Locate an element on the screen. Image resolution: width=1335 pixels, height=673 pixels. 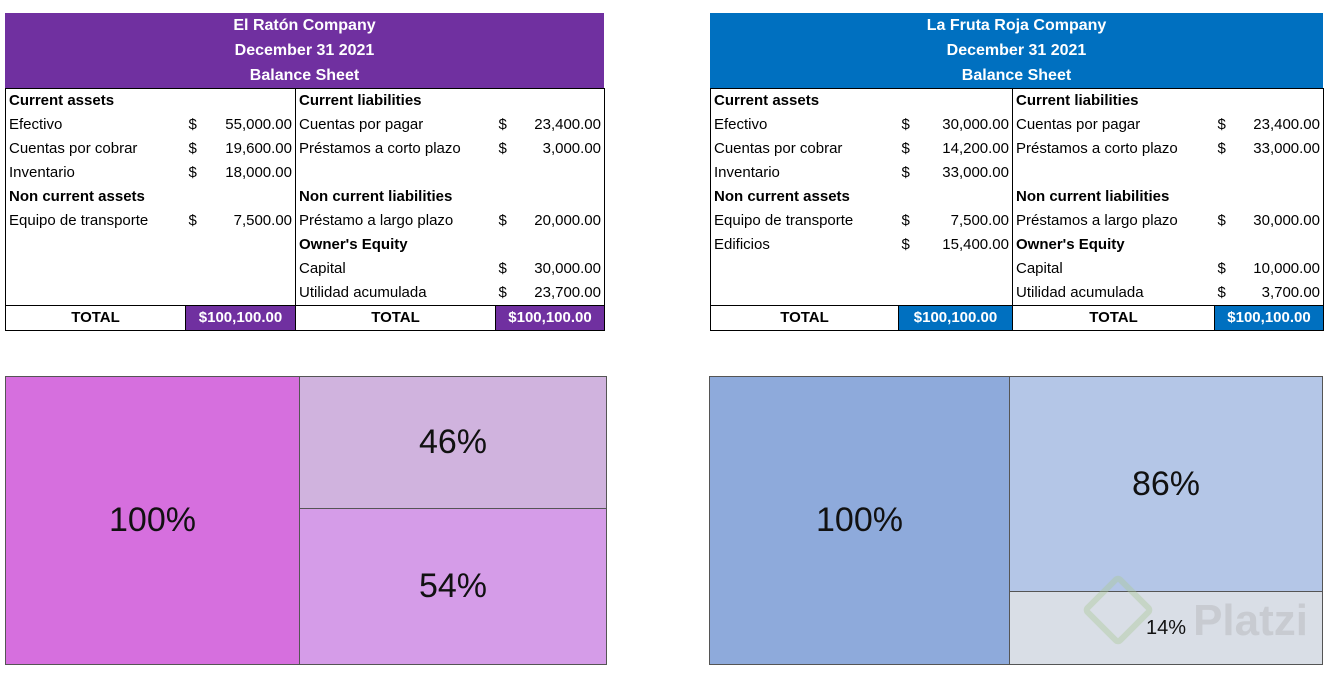
asset-amount: 15,400.00 is located at coordinates (975, 244).